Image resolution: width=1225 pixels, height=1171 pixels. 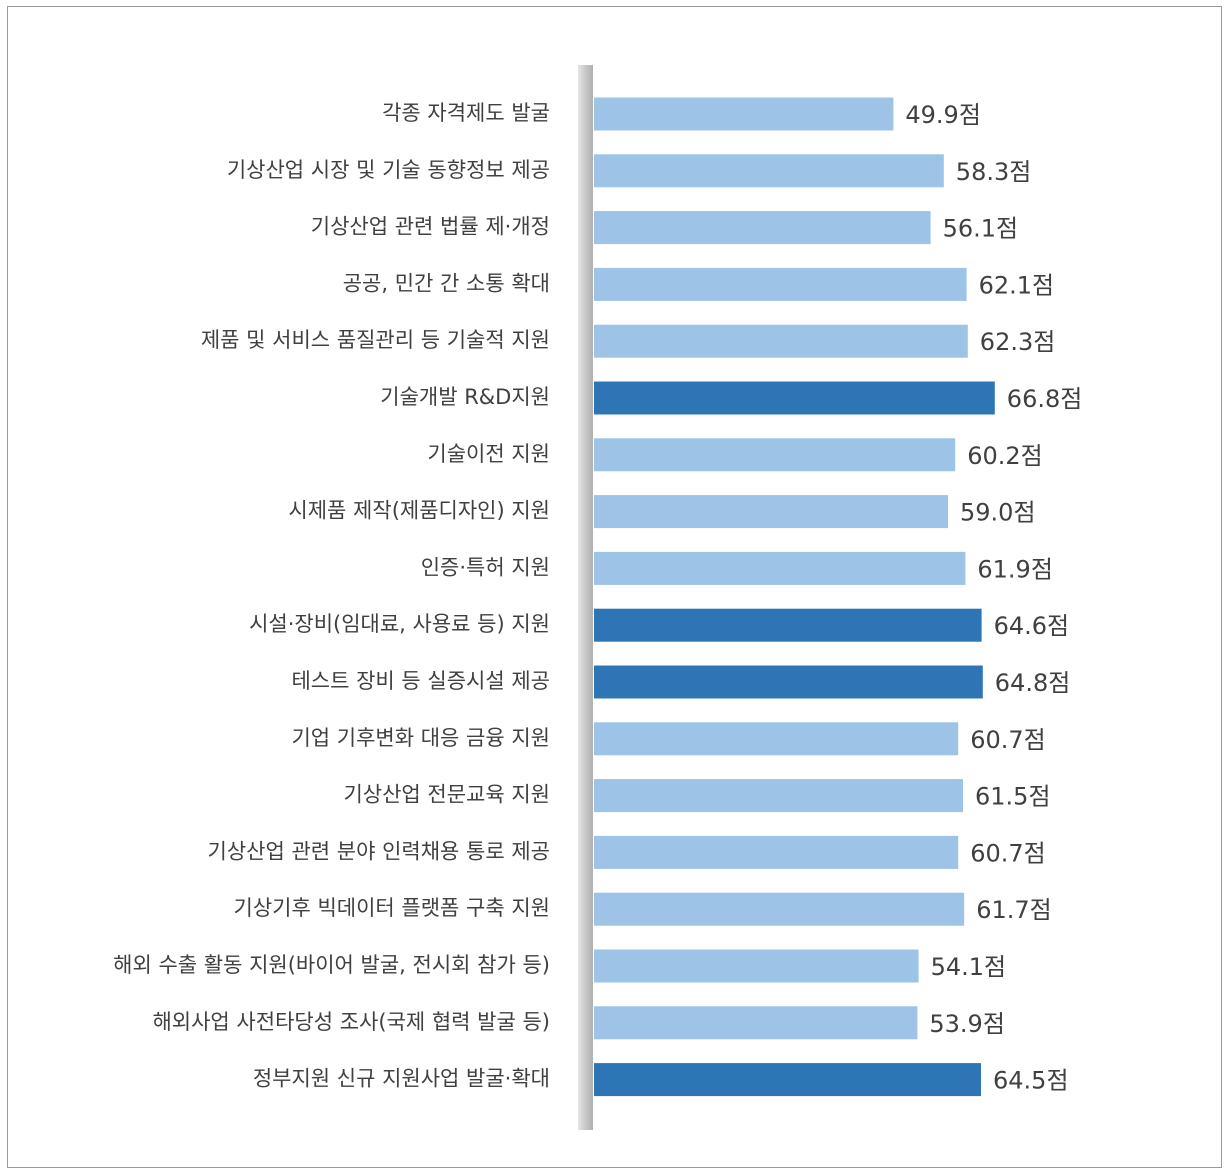 I want to click on value-label: 59.0점, so click(x=998, y=513).